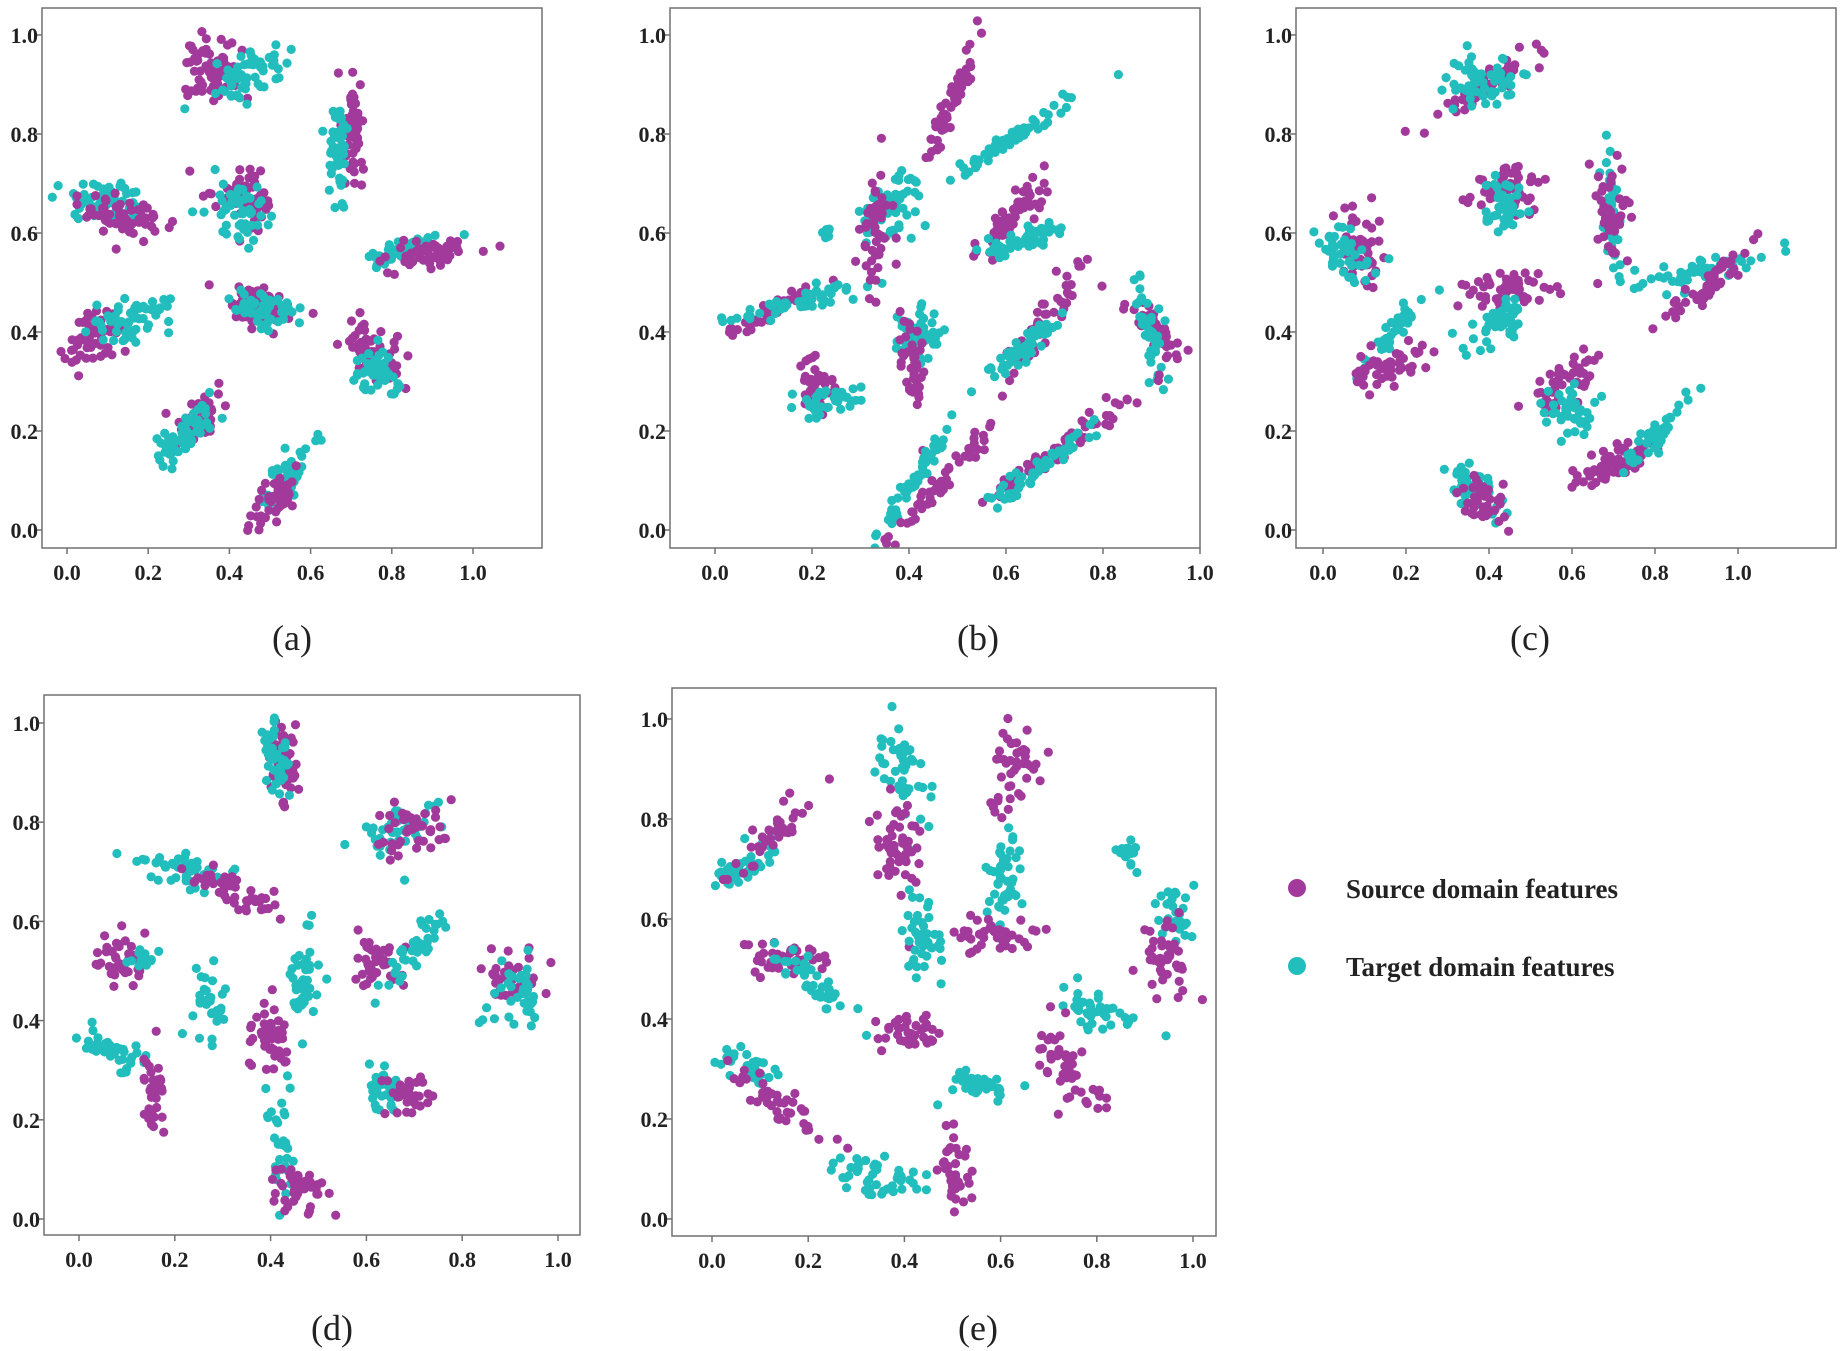 The image size is (1847, 1351). What do you see at coordinates (311, 572) in the screenshot?
I see `x-tick-label: 0.6` at bounding box center [311, 572].